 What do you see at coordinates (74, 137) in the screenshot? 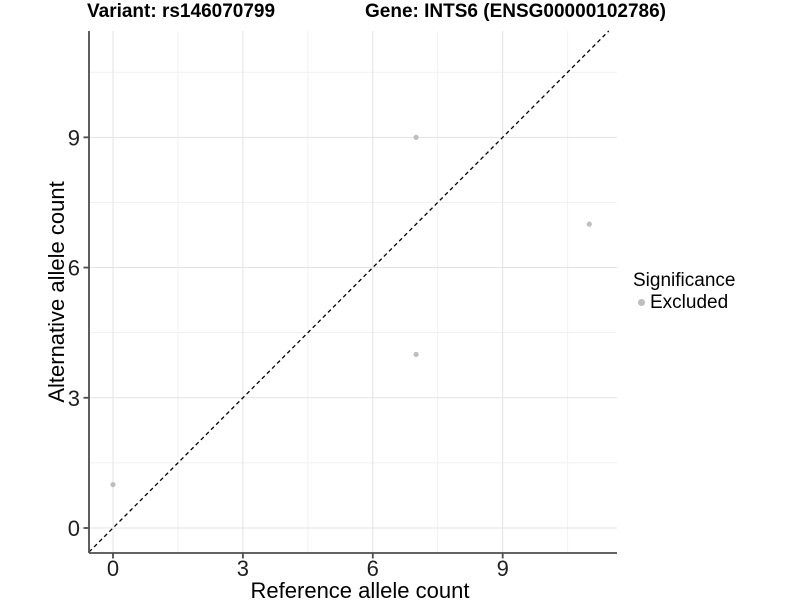
I see `y-tick-label: 9` at bounding box center [74, 137].